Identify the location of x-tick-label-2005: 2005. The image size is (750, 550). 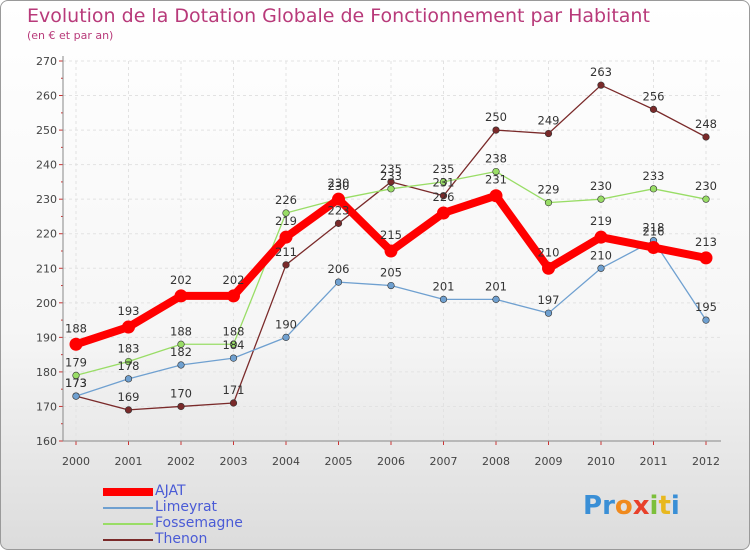
(339, 461).